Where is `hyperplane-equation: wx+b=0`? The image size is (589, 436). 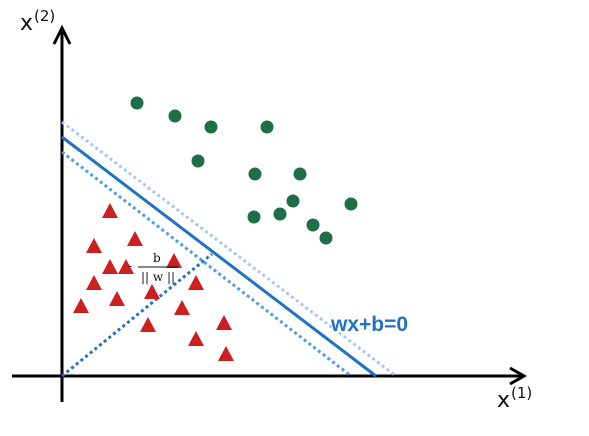
hyperplane-equation: wx+b=0 is located at coordinates (369, 324).